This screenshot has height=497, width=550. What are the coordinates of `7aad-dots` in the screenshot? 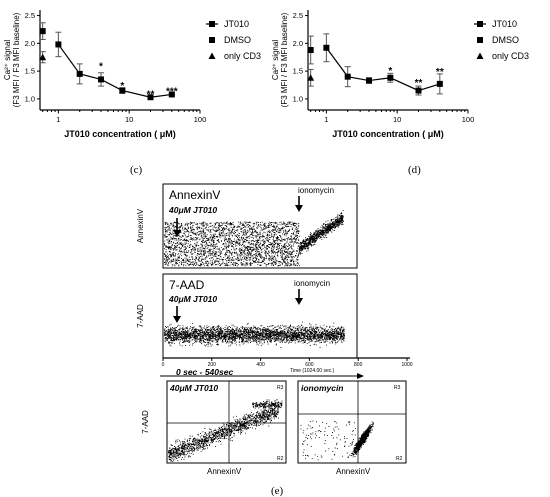 It's located at (254, 334).